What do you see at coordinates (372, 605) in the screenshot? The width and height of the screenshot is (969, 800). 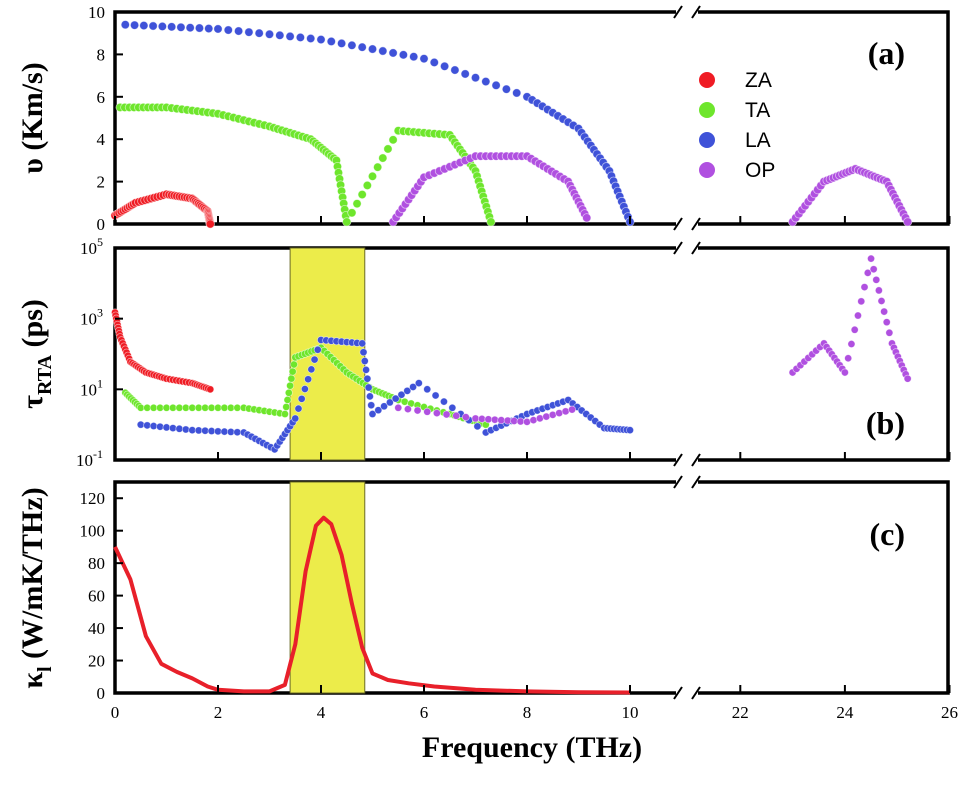 I see `panel-c-data` at bounding box center [372, 605].